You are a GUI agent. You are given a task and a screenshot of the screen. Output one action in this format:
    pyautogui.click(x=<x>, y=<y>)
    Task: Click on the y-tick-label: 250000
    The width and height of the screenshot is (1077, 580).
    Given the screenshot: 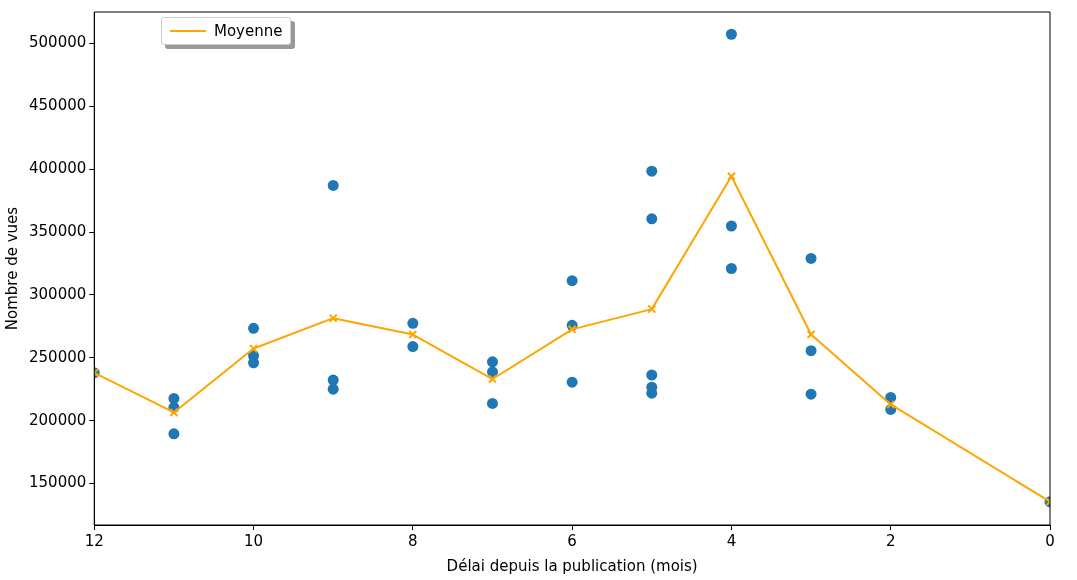 What is the action you would take?
    pyautogui.click(x=58, y=356)
    